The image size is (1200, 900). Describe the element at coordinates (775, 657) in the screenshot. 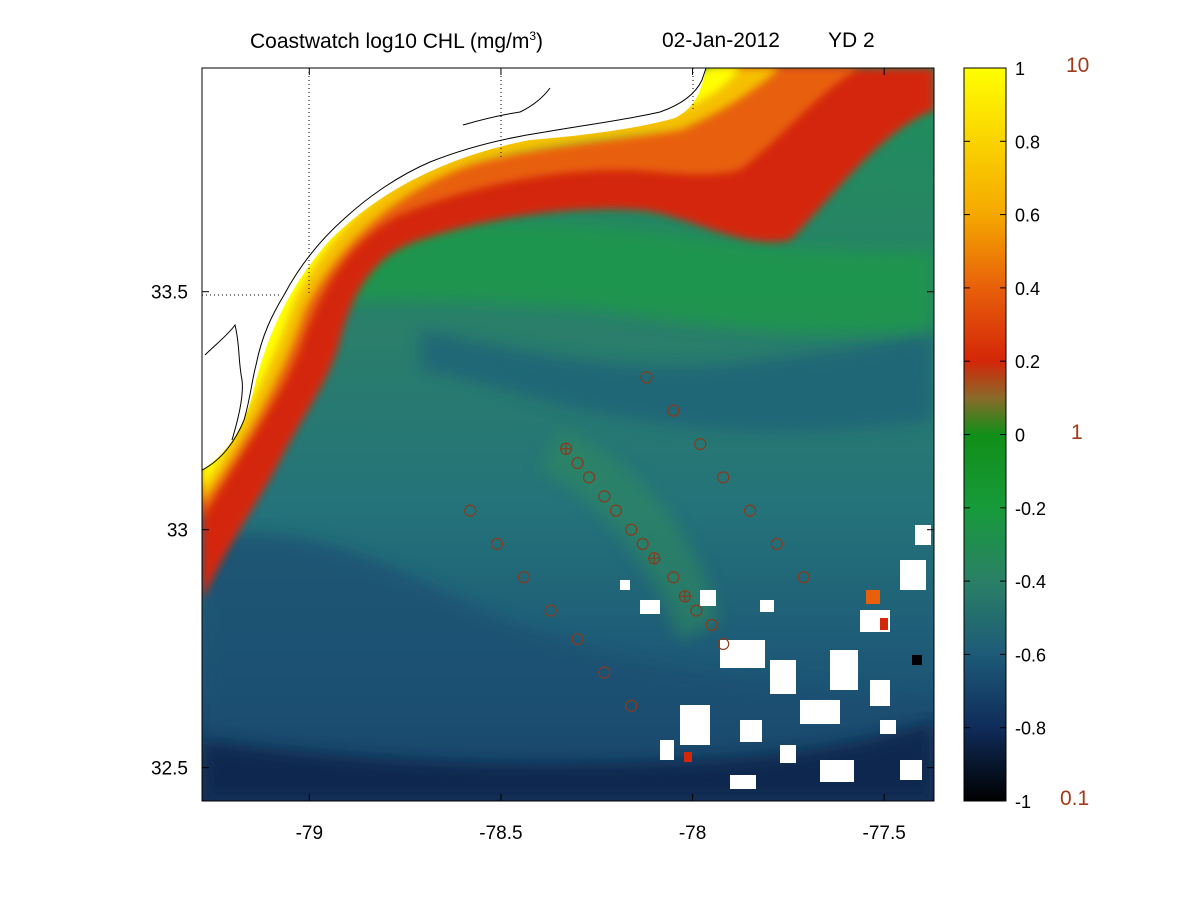

I see `missing-data-patches` at that location.